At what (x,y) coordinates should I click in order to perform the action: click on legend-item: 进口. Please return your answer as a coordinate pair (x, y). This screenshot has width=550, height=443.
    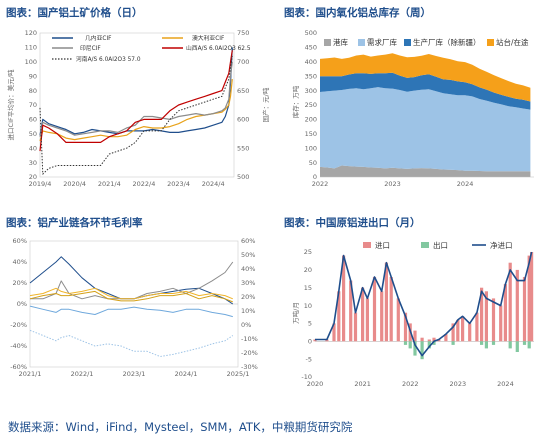
    Looking at the image, I should click on (376, 245).